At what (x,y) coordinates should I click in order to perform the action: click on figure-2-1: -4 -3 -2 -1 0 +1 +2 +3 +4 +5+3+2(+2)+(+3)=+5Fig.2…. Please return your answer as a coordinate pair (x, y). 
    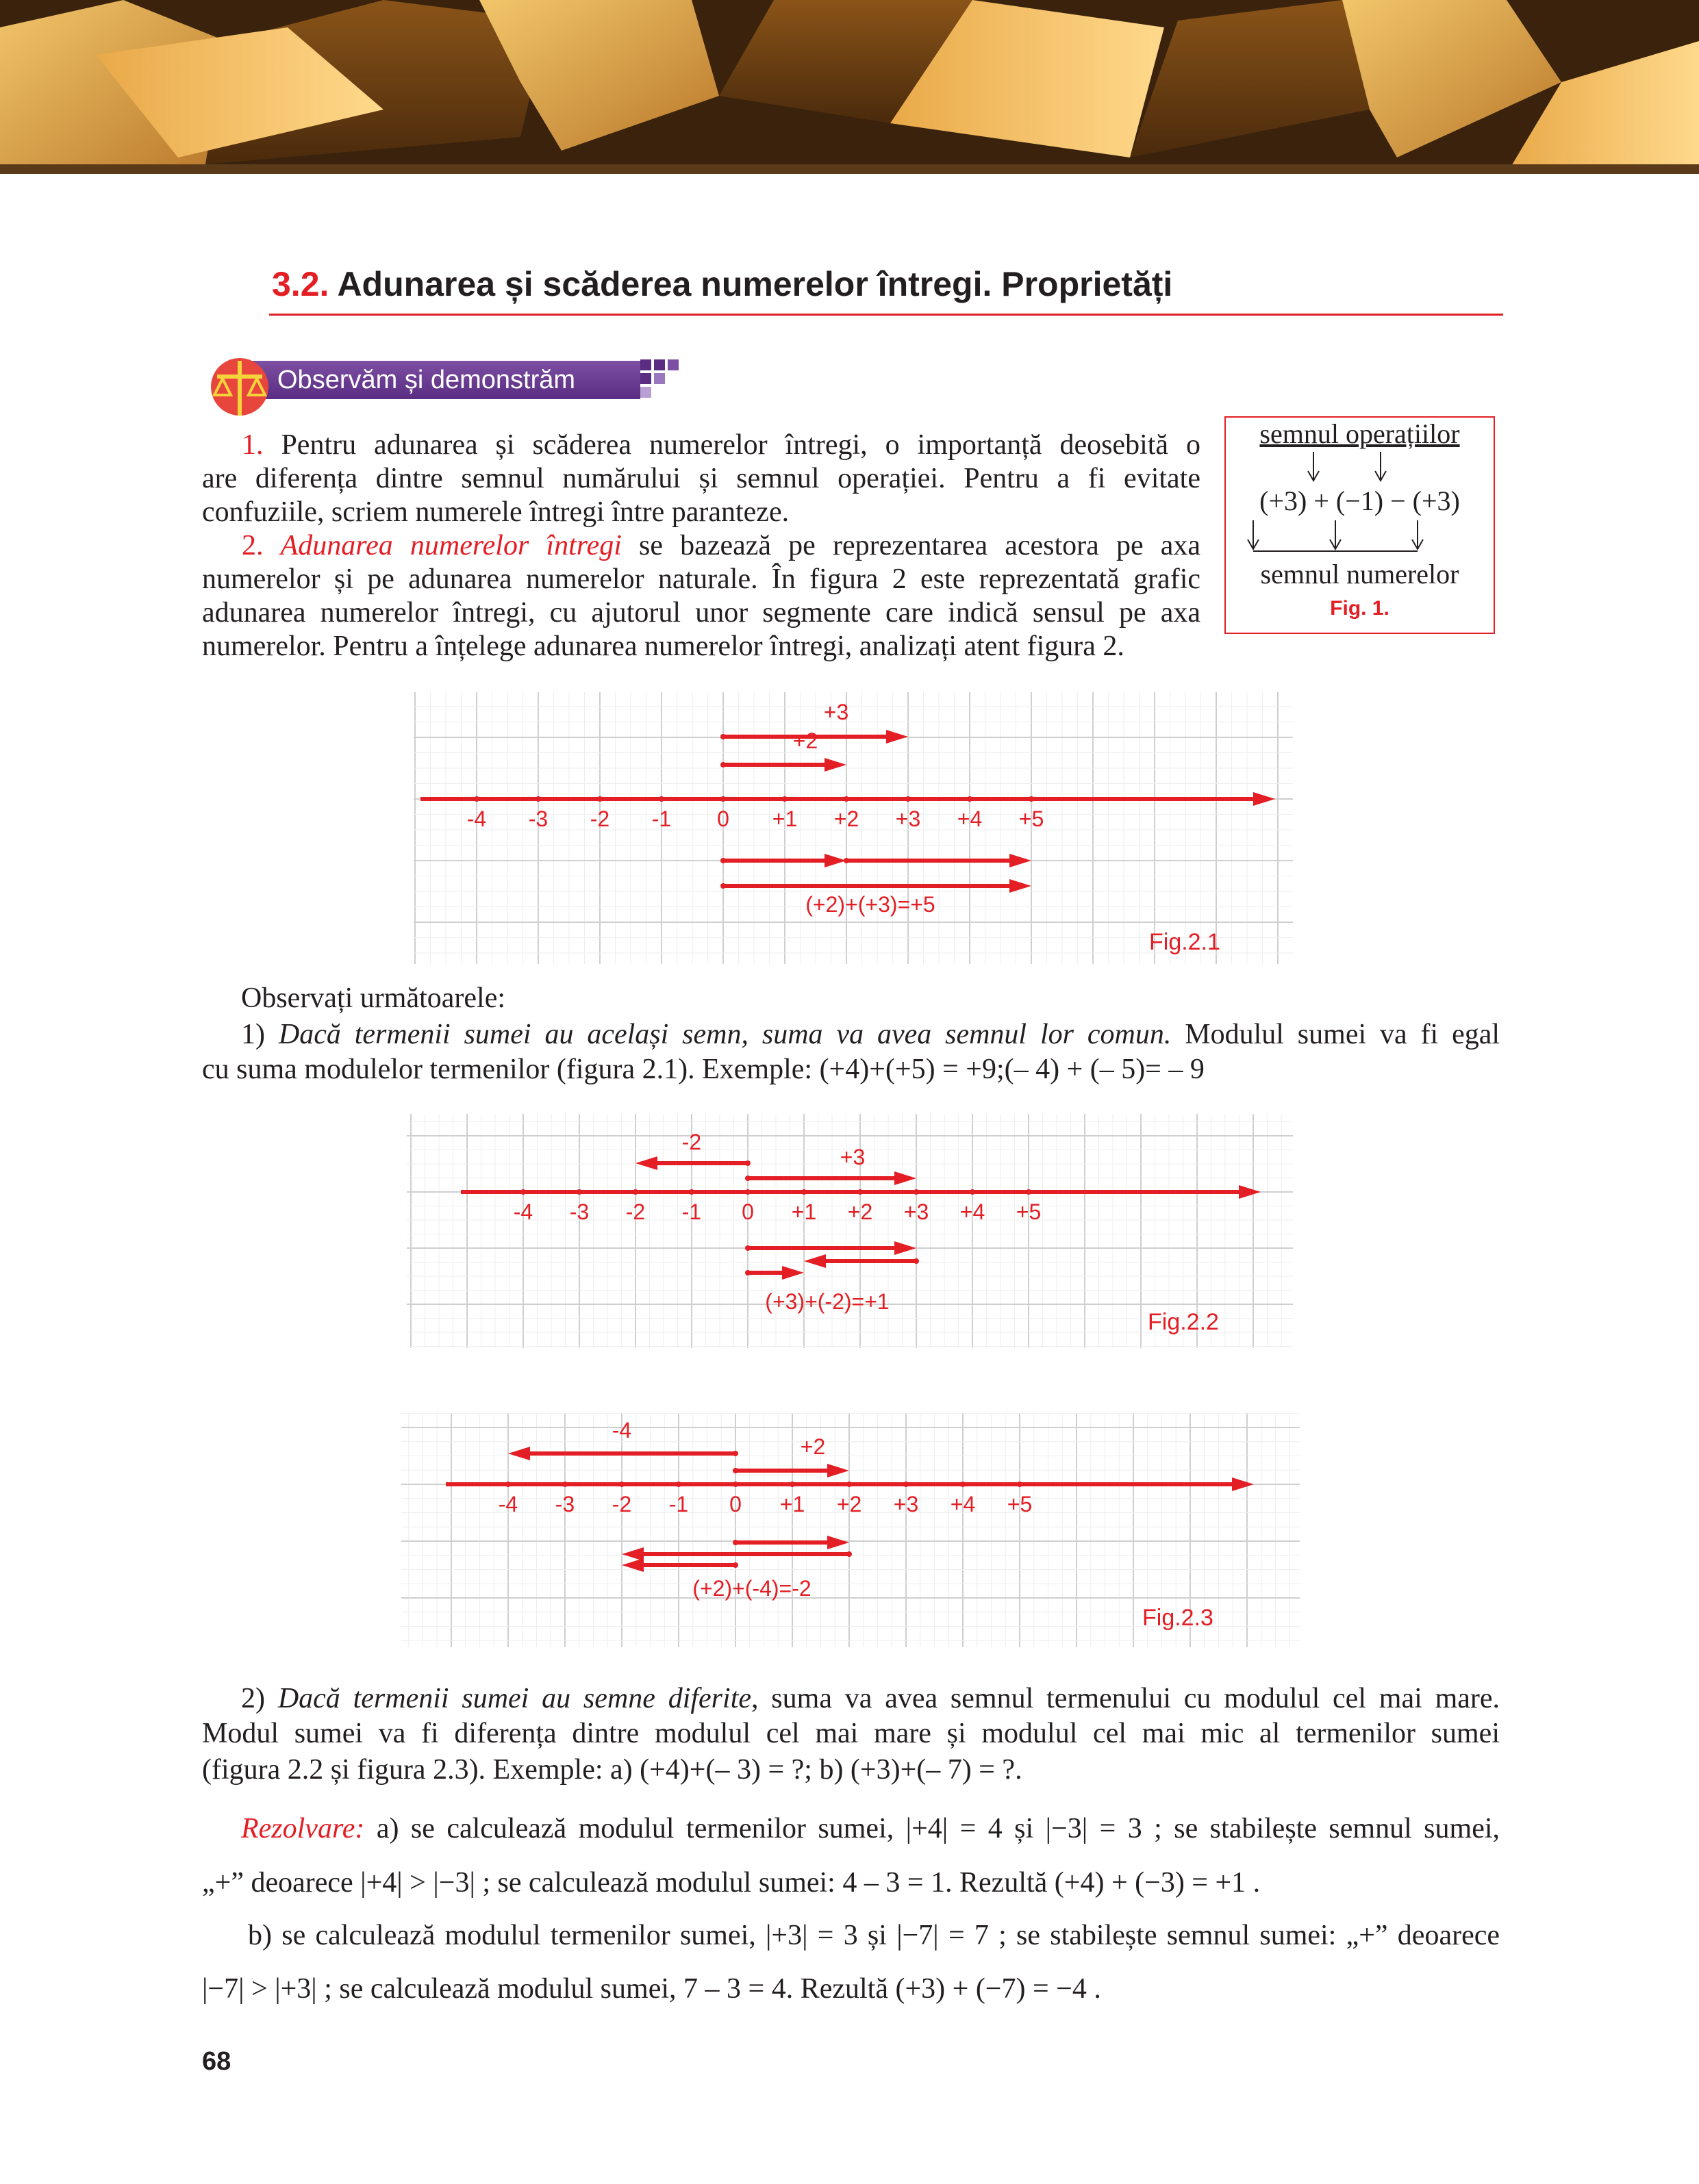
    Looking at the image, I should click on (853, 828).